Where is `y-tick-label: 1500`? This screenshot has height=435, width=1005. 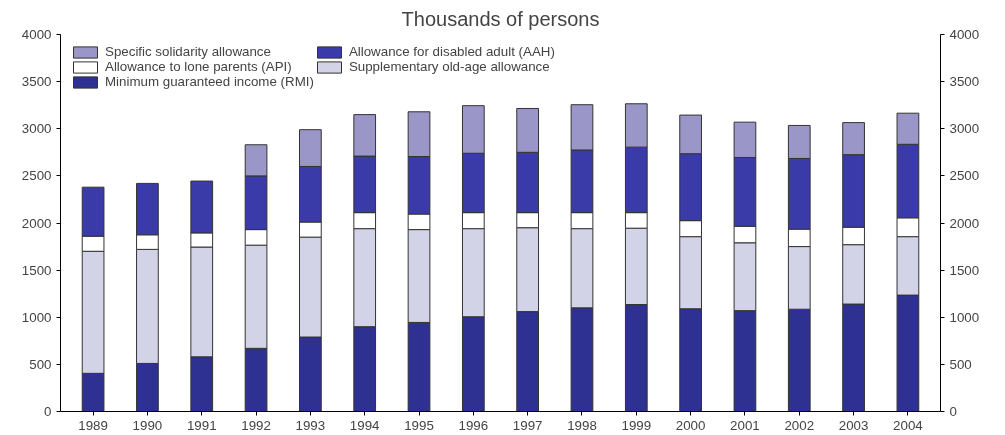
y-tick-label: 1500 is located at coordinates (36, 270).